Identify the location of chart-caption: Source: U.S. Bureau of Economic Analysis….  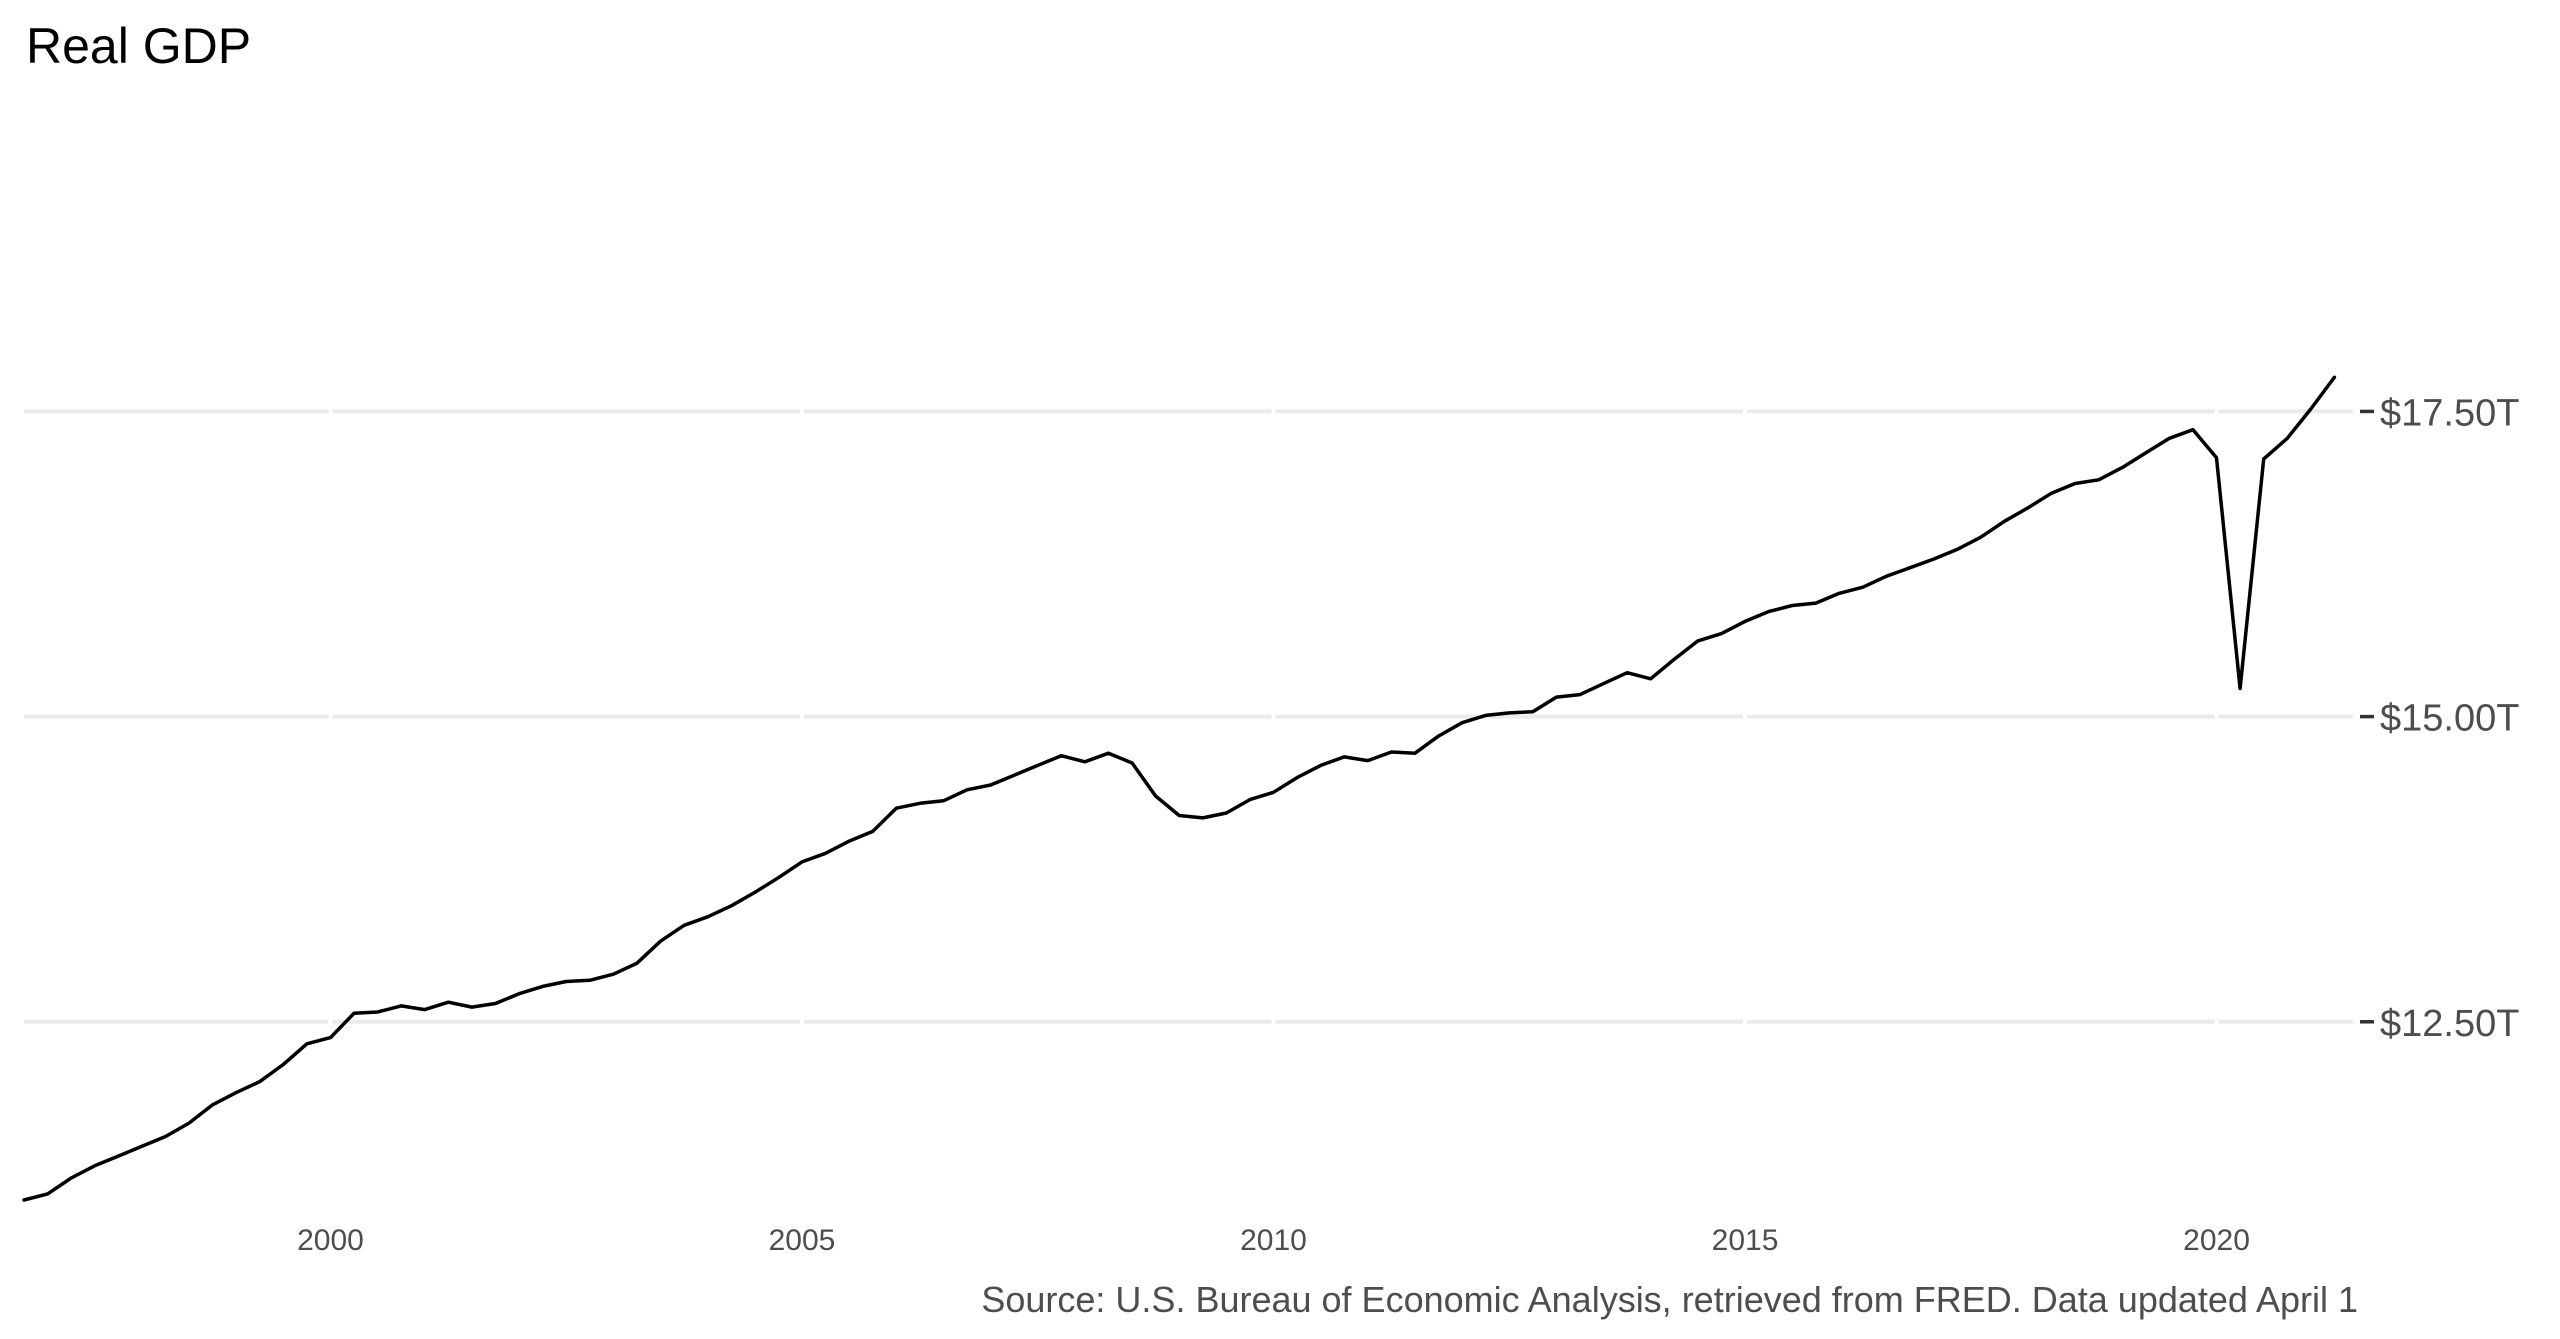
(1669, 1299).